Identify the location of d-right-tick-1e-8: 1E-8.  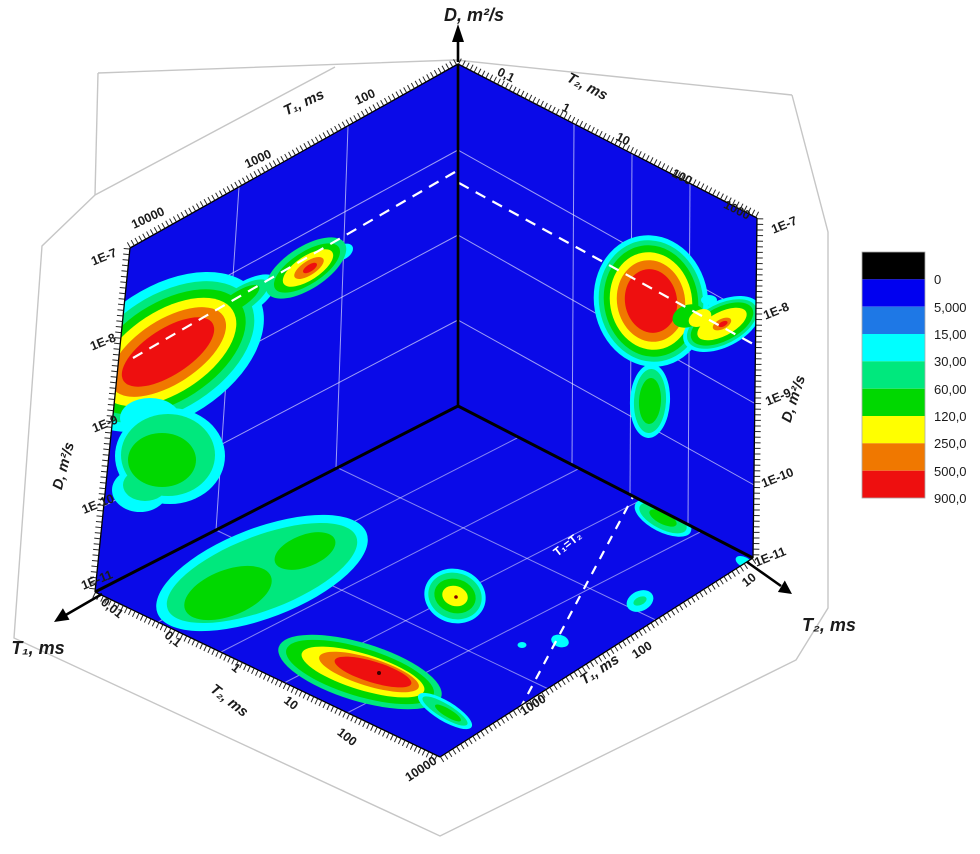
(776, 311).